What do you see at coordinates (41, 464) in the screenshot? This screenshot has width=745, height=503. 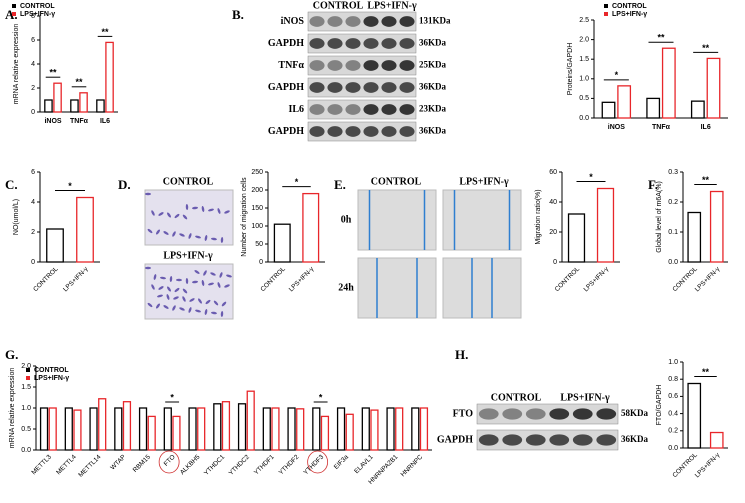 I see `x-tick-label: METTL3` at bounding box center [41, 464].